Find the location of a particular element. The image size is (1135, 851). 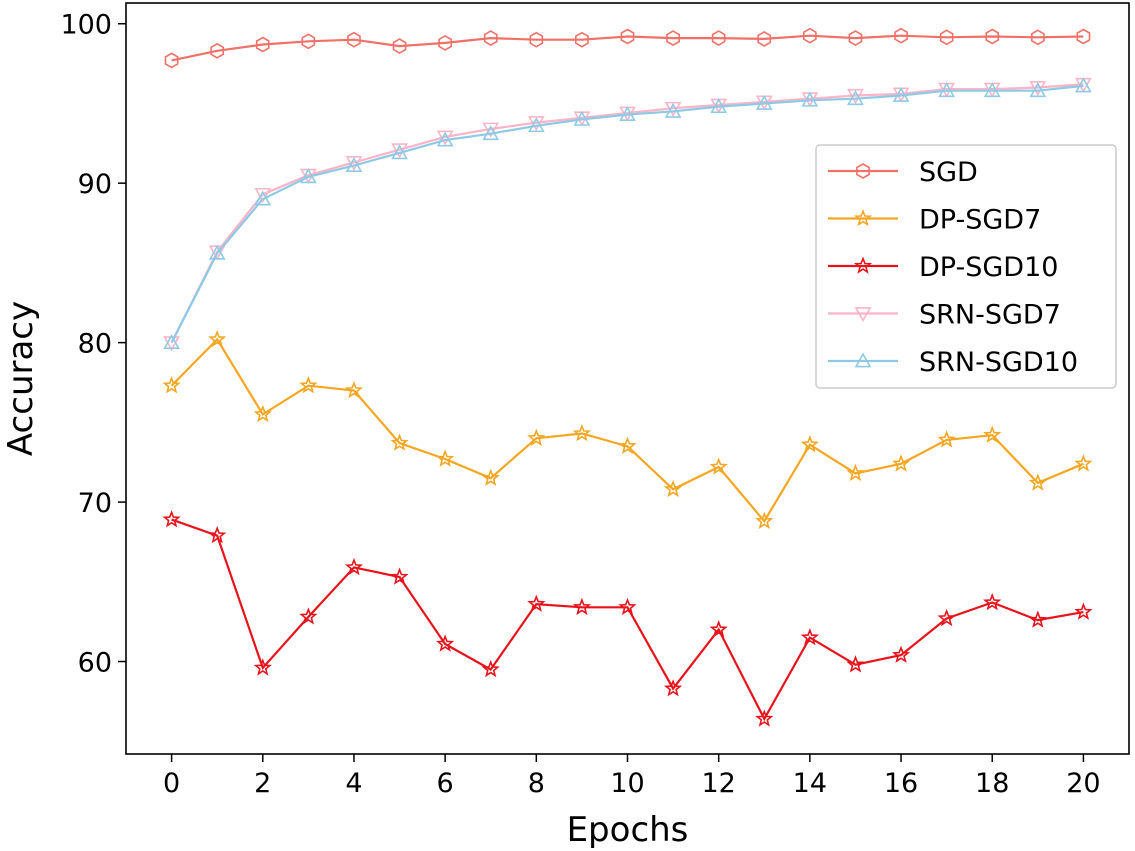

x-tick-label: 6 is located at coordinates (445, 783).